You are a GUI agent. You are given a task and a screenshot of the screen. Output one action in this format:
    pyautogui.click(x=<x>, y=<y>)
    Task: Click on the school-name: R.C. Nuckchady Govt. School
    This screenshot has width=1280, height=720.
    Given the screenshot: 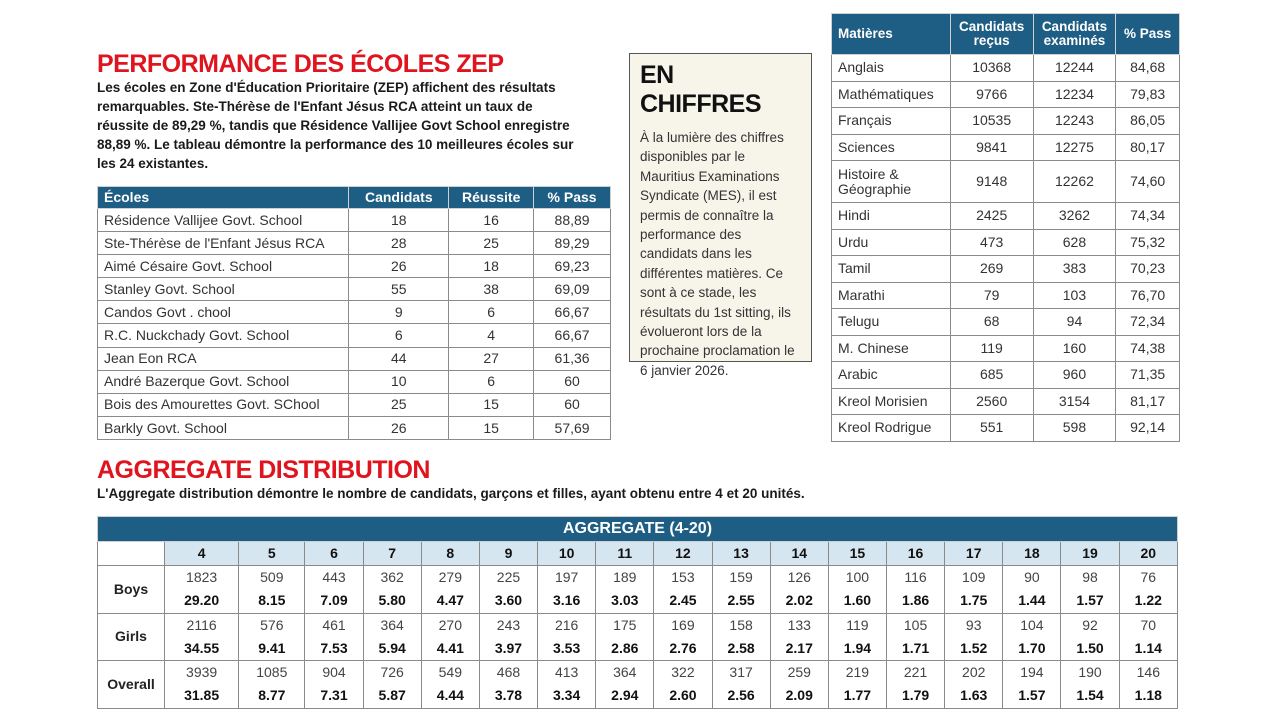 What is the action you would take?
    pyautogui.click(x=223, y=335)
    